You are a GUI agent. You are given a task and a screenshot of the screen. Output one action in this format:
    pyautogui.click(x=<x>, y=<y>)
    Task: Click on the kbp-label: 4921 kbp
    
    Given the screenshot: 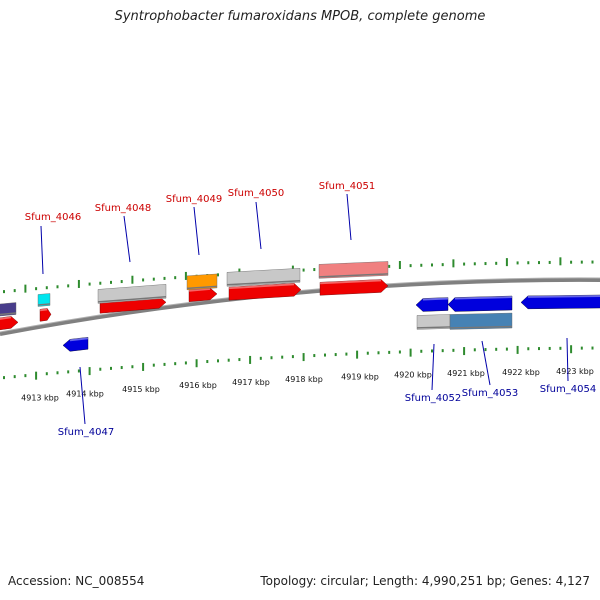 What is the action you would take?
    pyautogui.click(x=466, y=373)
    